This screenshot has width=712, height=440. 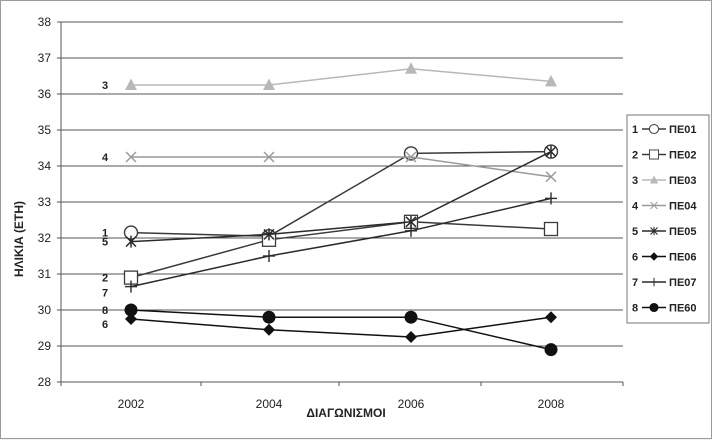 What do you see at coordinates (105, 205) in the screenshot?
I see `line-labels: 3 4 15 2 7 8 6` at bounding box center [105, 205].